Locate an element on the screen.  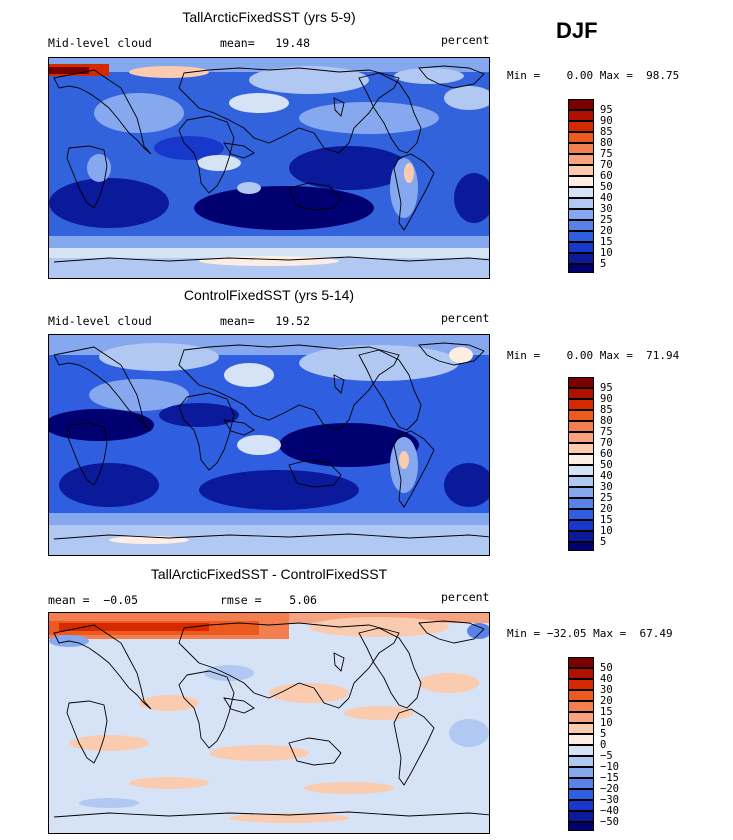
colorbar-label-control-4: 75 is located at coordinates (606, 432).